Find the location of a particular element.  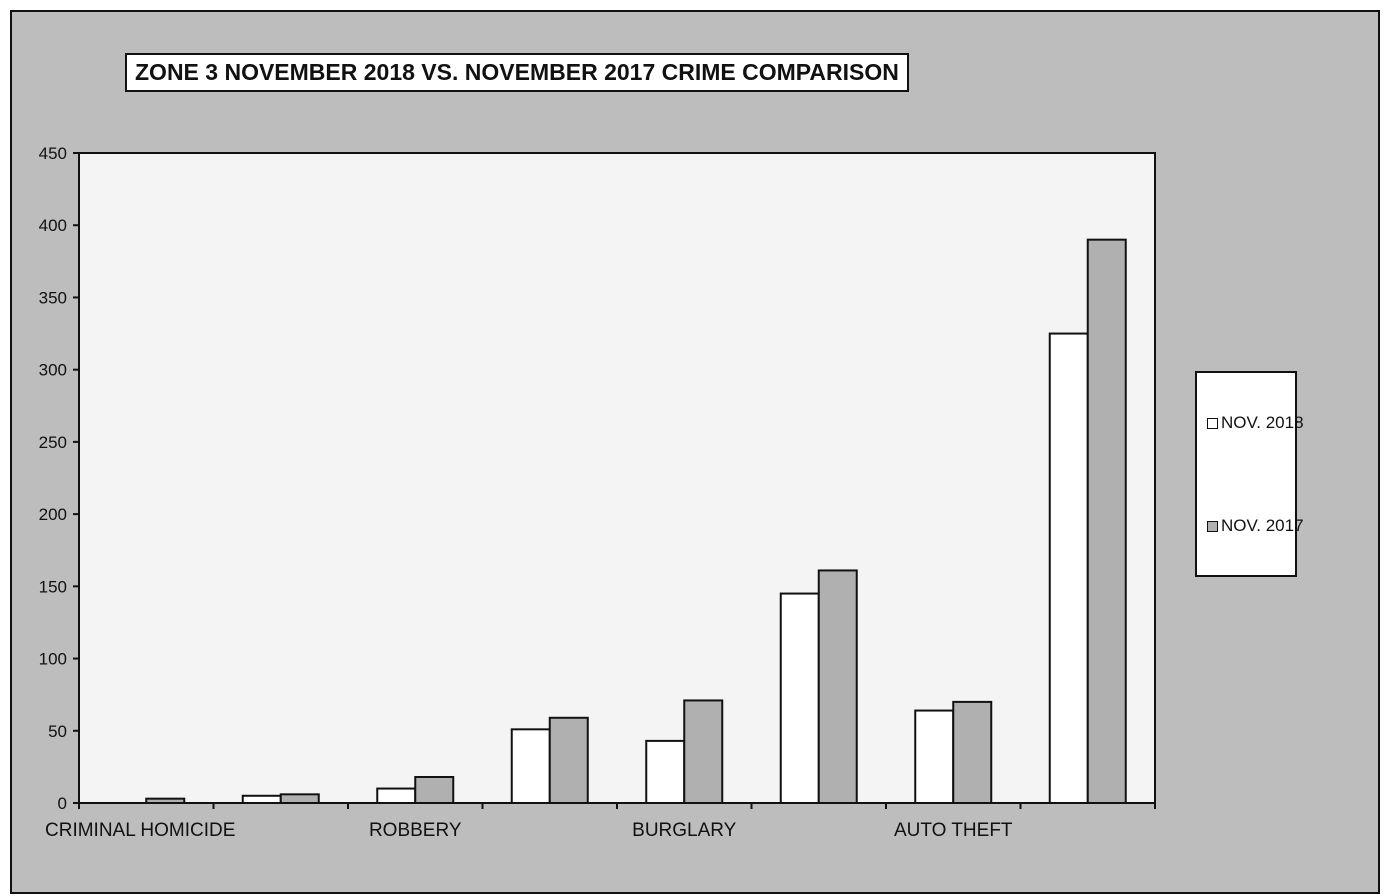

legend-item-2018: NOV. 2018 is located at coordinates (1255, 423).